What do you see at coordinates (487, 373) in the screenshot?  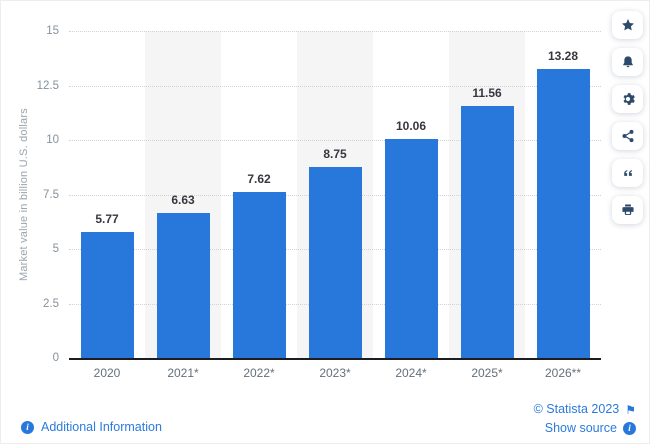 I see `x-axis-label: 2025*` at bounding box center [487, 373].